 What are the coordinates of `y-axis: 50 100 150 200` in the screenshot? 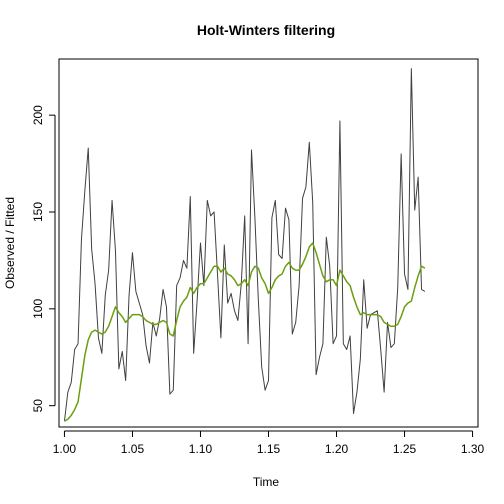 It's located at (43, 259).